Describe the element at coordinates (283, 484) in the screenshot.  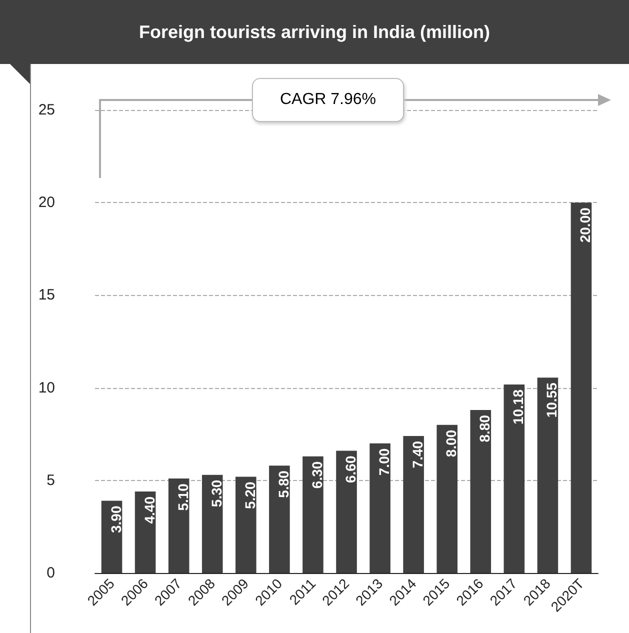
I see `data-label: 5.80` at that location.